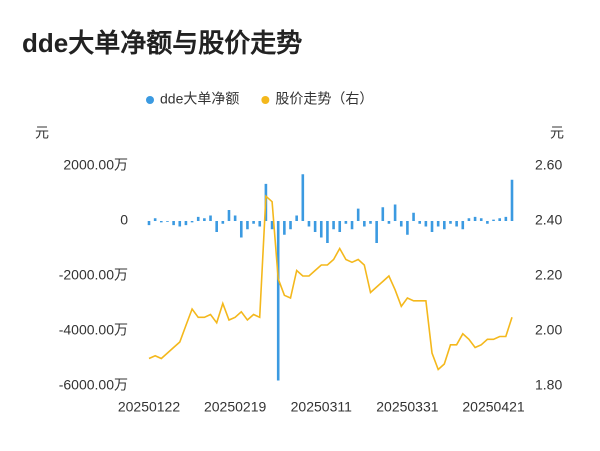 This screenshot has height=451, width=600. Describe the element at coordinates (149, 407) in the screenshot. I see `x-tick-label: 20250122` at that location.